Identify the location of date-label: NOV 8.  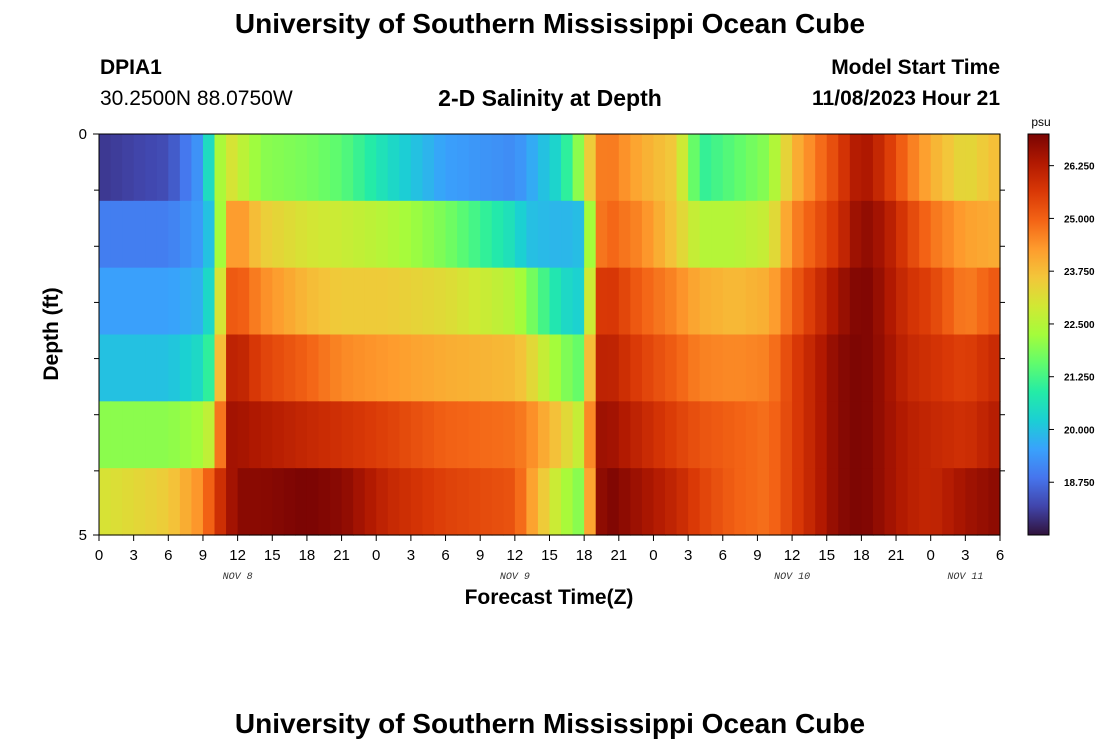
(238, 577).